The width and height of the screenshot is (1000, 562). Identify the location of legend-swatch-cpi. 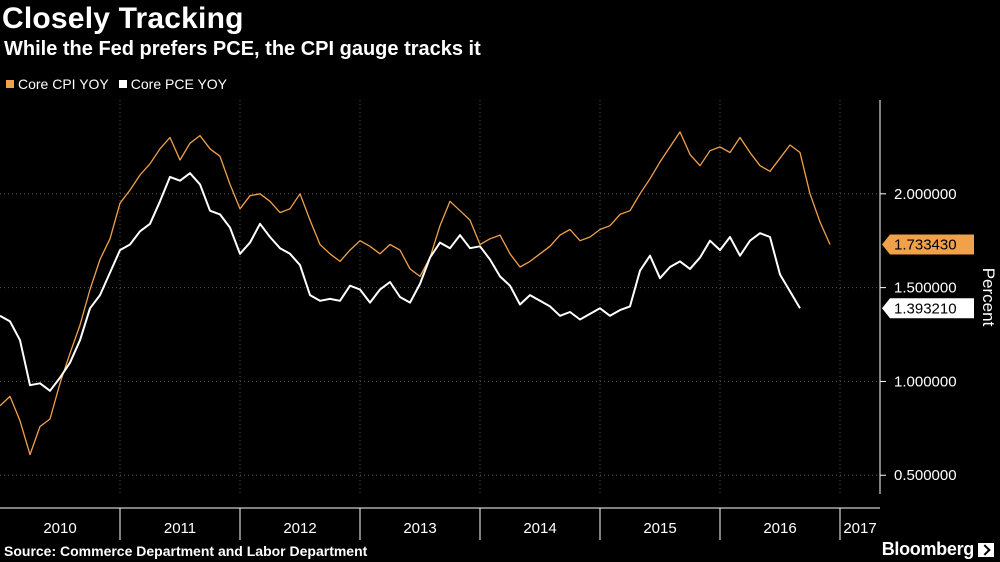
(10, 84).